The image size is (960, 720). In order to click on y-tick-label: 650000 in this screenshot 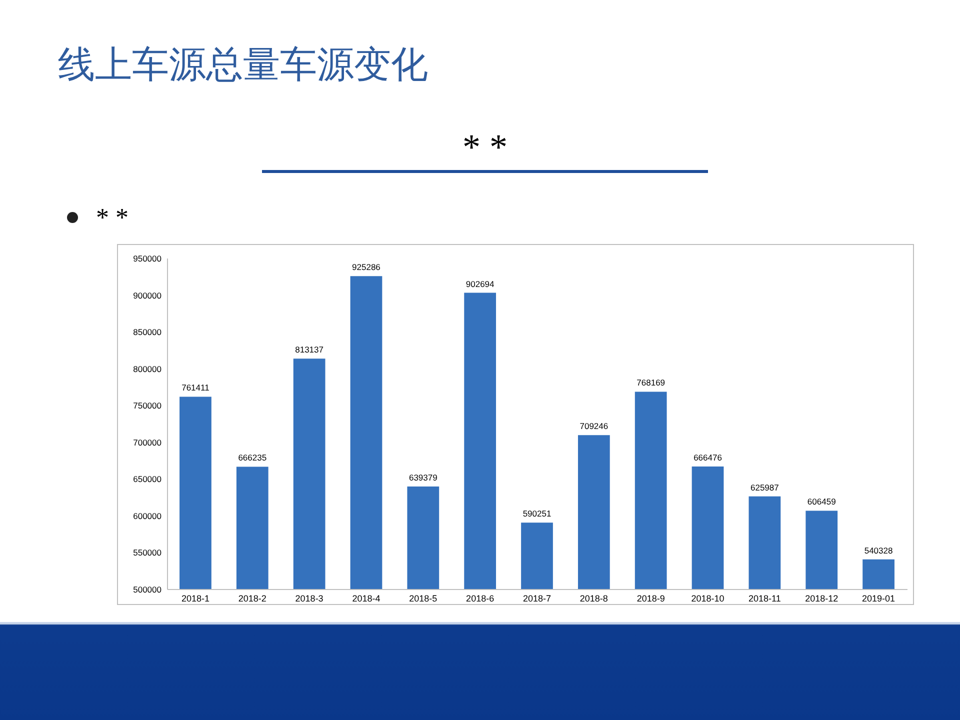, I will do `click(147, 479)`.